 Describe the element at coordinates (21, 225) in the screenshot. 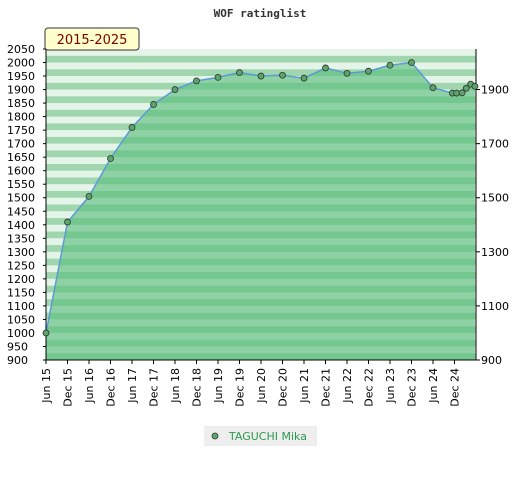

I see `left-tick-label: 1400` at that location.